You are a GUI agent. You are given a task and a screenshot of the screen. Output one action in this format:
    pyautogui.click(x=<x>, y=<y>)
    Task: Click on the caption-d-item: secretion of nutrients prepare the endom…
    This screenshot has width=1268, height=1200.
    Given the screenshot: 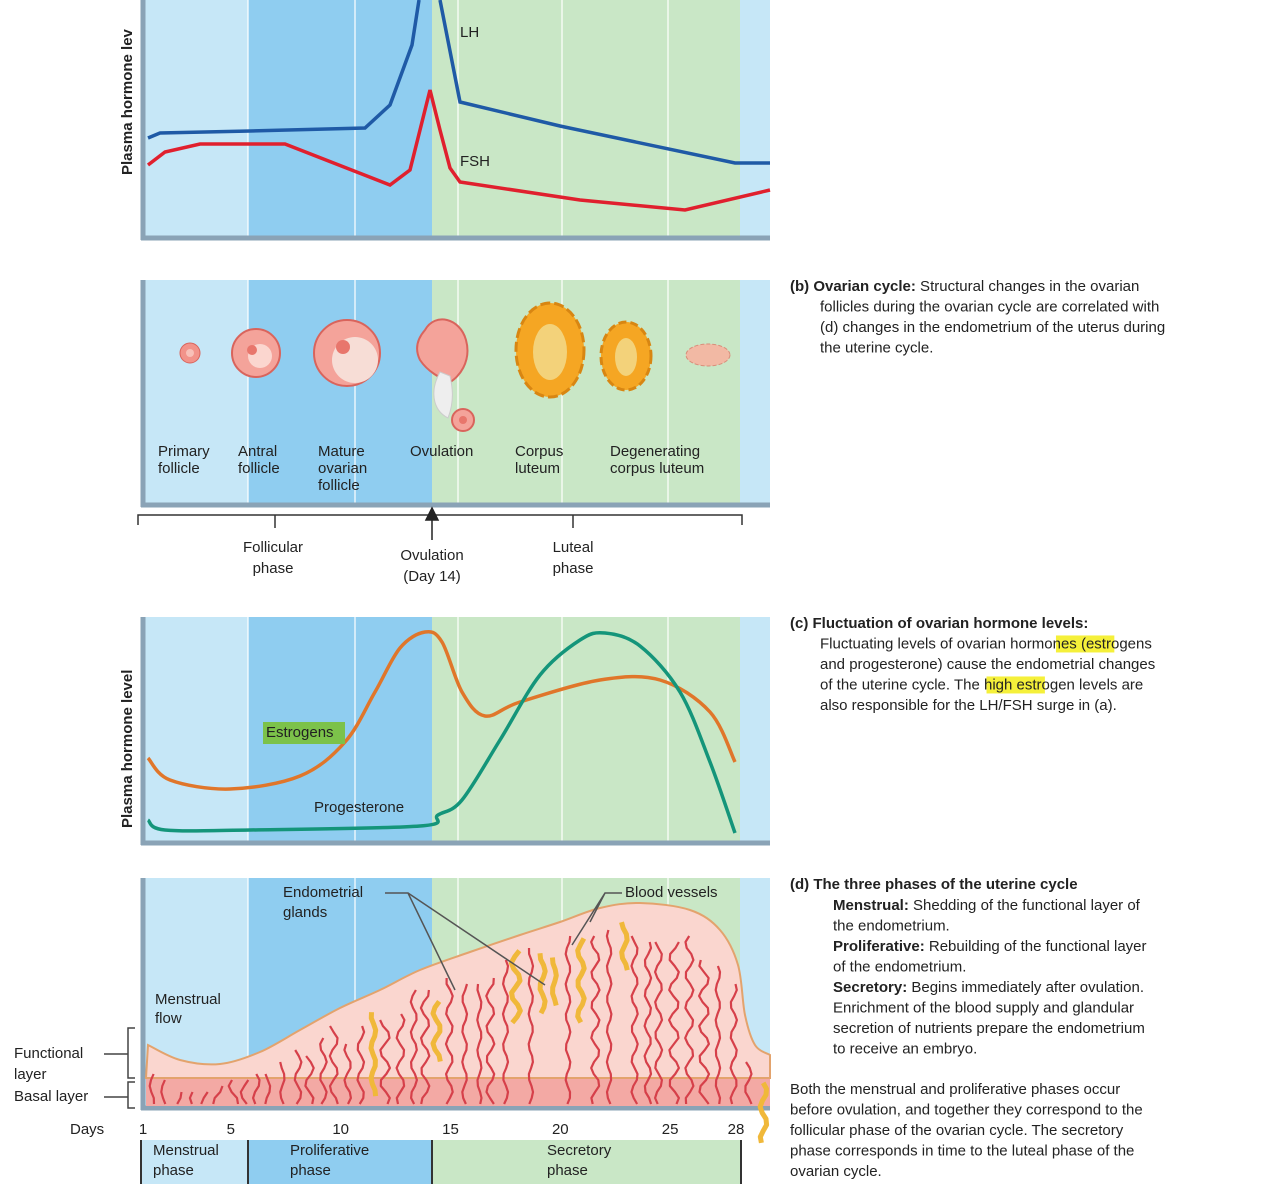 What is the action you would take?
    pyautogui.click(x=989, y=1028)
    